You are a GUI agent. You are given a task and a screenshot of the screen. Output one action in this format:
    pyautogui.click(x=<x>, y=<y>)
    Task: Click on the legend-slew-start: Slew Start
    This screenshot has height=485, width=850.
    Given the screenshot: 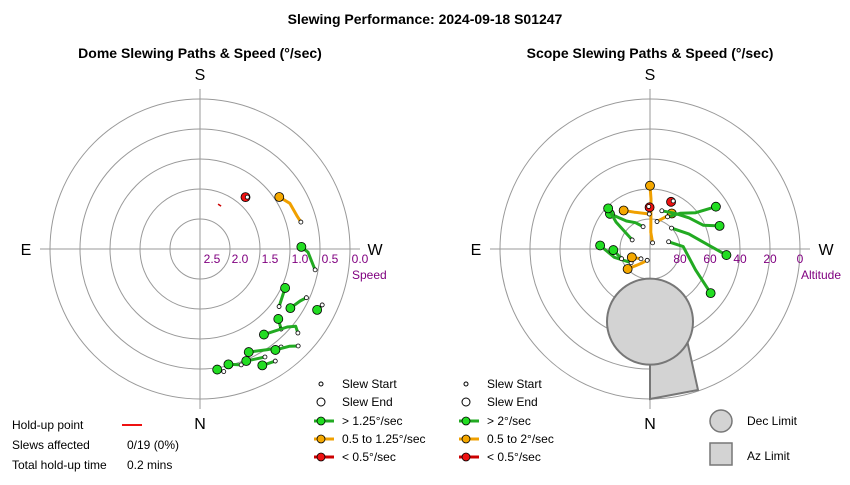 What is the action you would take?
    pyautogui.click(x=369, y=384)
    